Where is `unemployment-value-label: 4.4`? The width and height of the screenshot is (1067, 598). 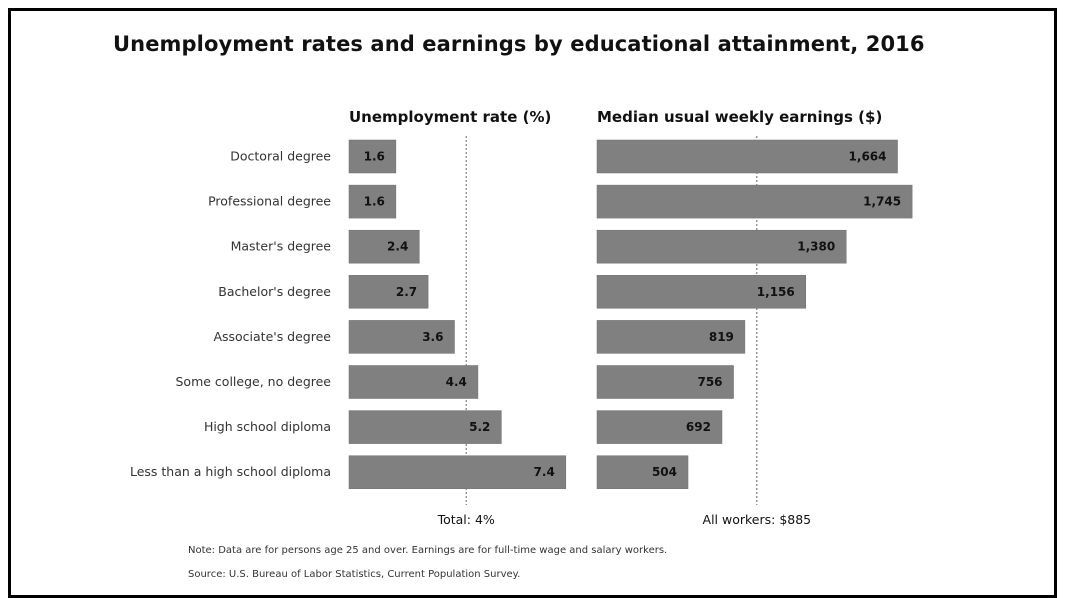
unemployment-value-label: 4.4 is located at coordinates (456, 382).